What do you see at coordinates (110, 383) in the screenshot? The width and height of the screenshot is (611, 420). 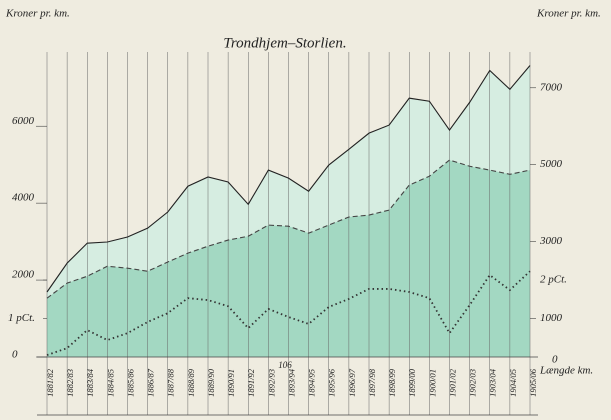 I see `x-tick-label: 1884/85` at bounding box center [110, 383].